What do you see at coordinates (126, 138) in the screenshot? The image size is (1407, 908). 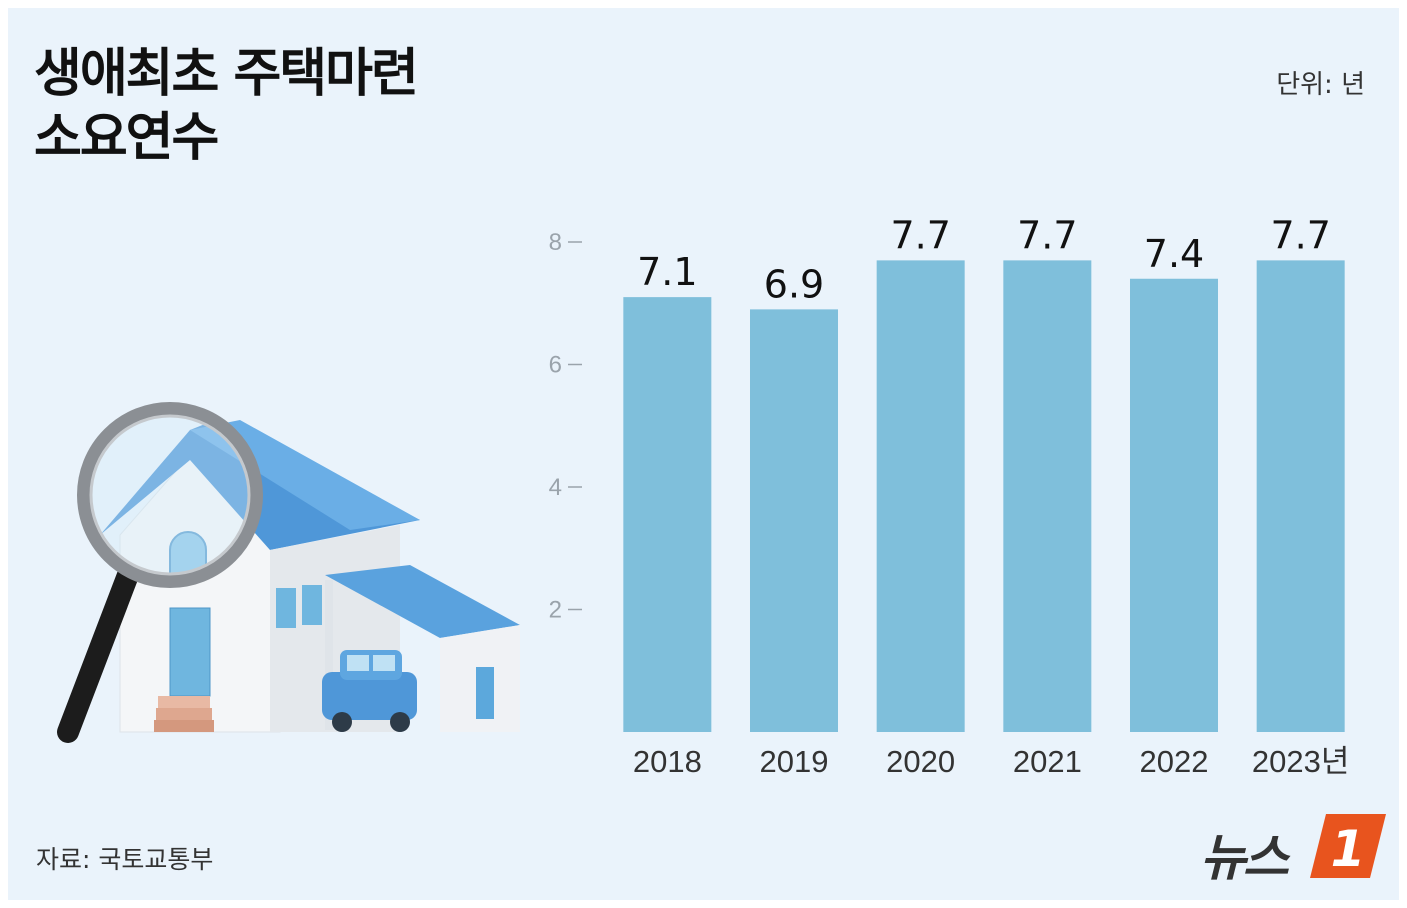 I see `title-line-2: 소요연수` at bounding box center [126, 138].